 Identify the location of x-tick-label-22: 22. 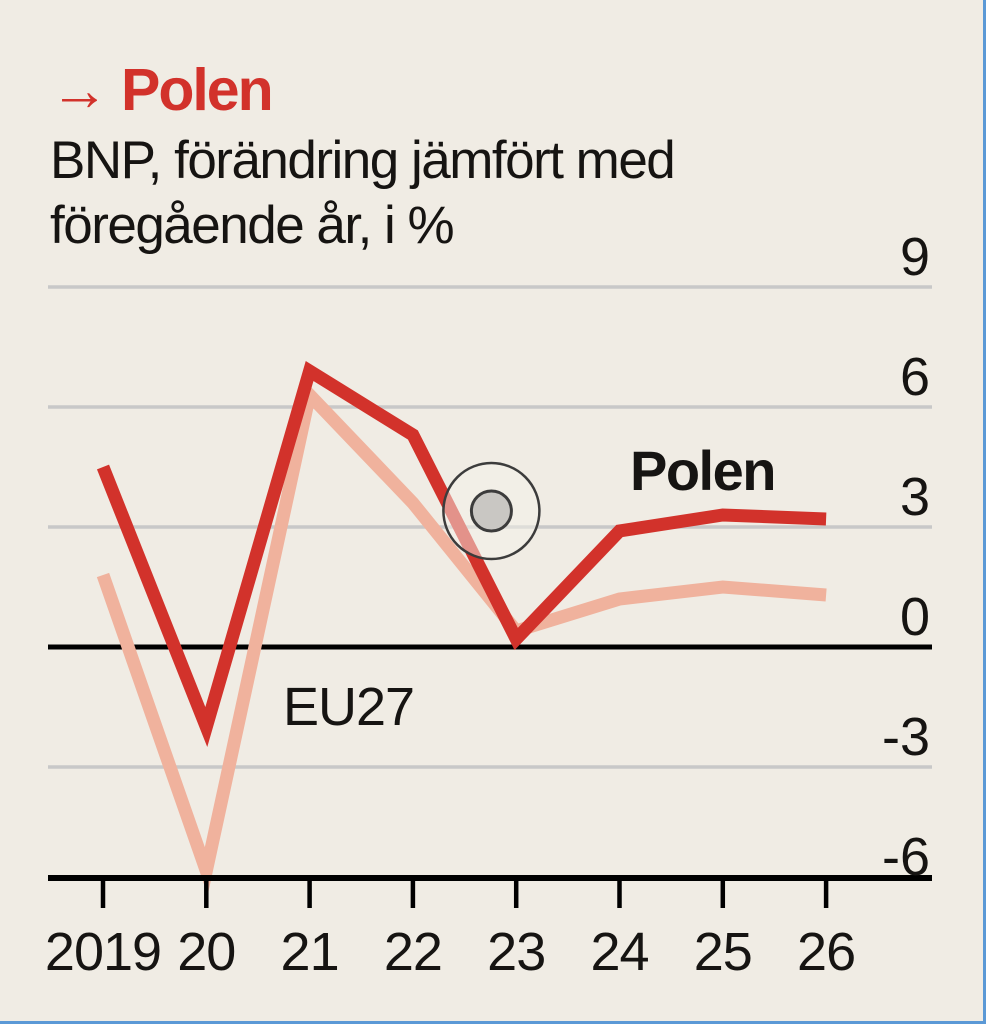
(413, 952).